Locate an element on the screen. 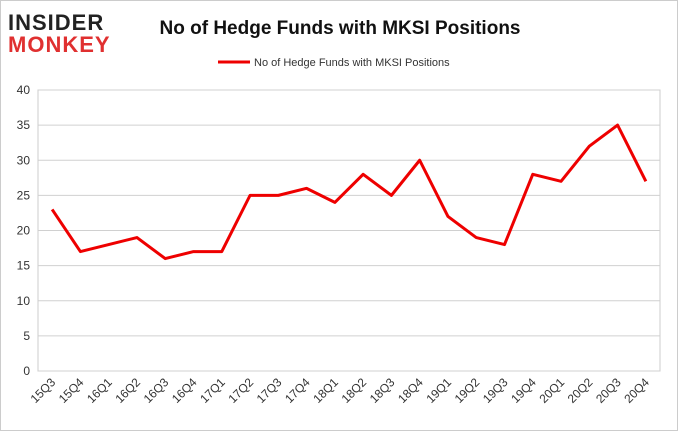 The height and width of the screenshot is (431, 678). y-tick-label: 35 is located at coordinates (24, 125).